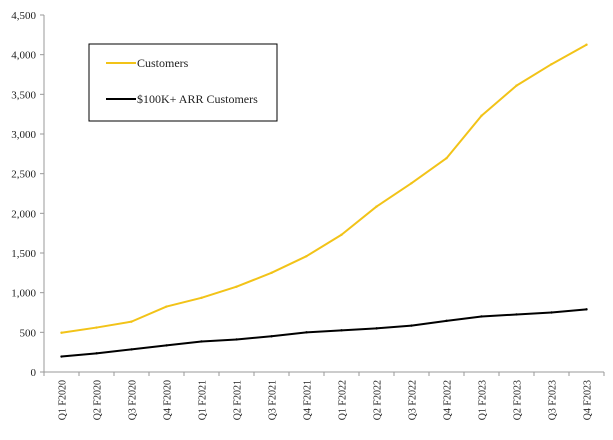  I want to click on y-tick-label: 1,500, so click(23, 254).